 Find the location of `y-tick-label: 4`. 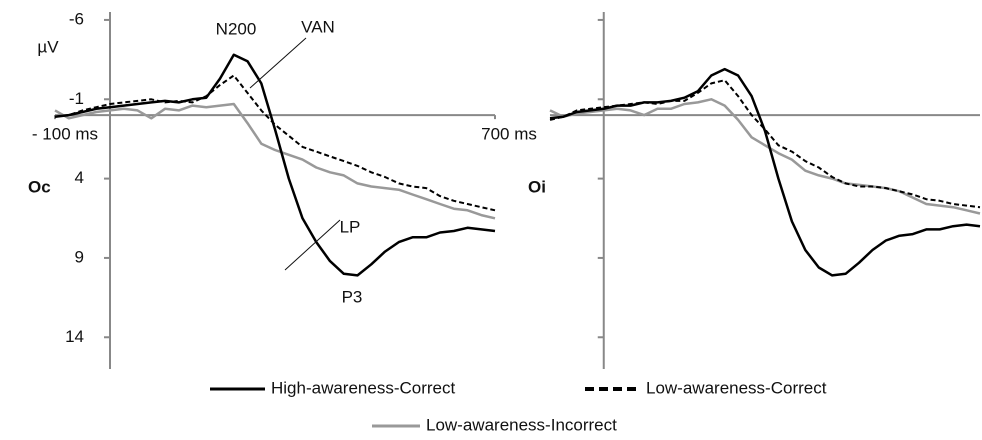

y-tick-label: 4 is located at coordinates (79, 177).